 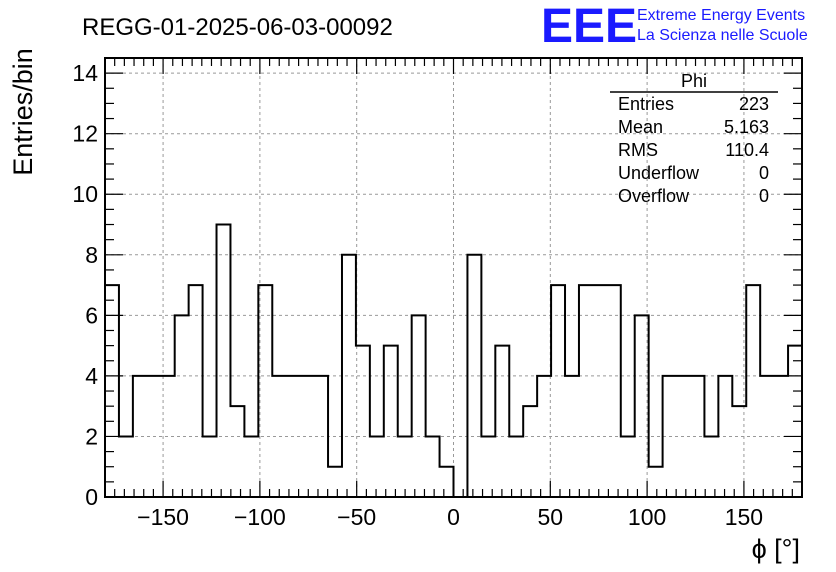 I want to click on chart-title: REGG-01-2025-06-03-00092, so click(x=237, y=27).